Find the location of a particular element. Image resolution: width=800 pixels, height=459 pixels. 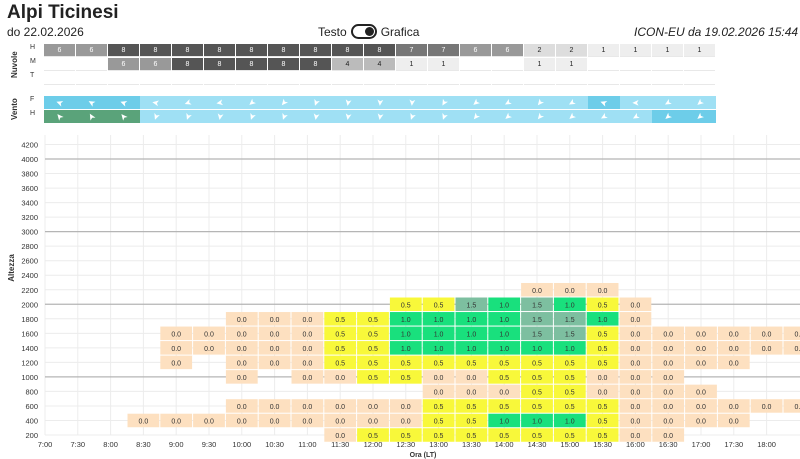

x-tick-label: 7:00 is located at coordinates (45, 444).